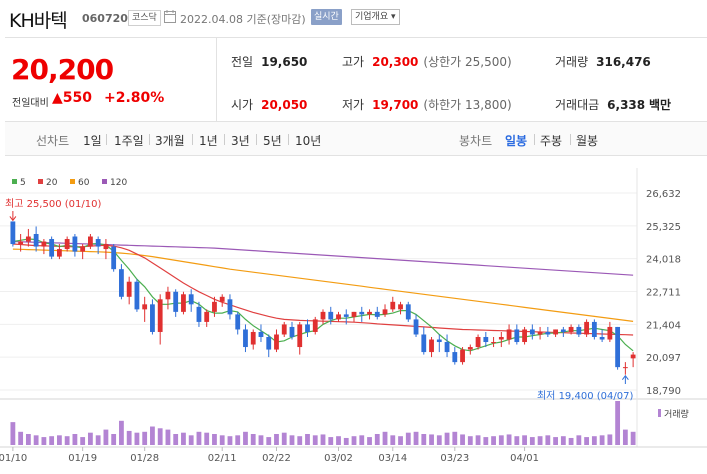  Describe the element at coordinates (308, 141) in the screenshot. I see `tab-10y: 10년` at that location.